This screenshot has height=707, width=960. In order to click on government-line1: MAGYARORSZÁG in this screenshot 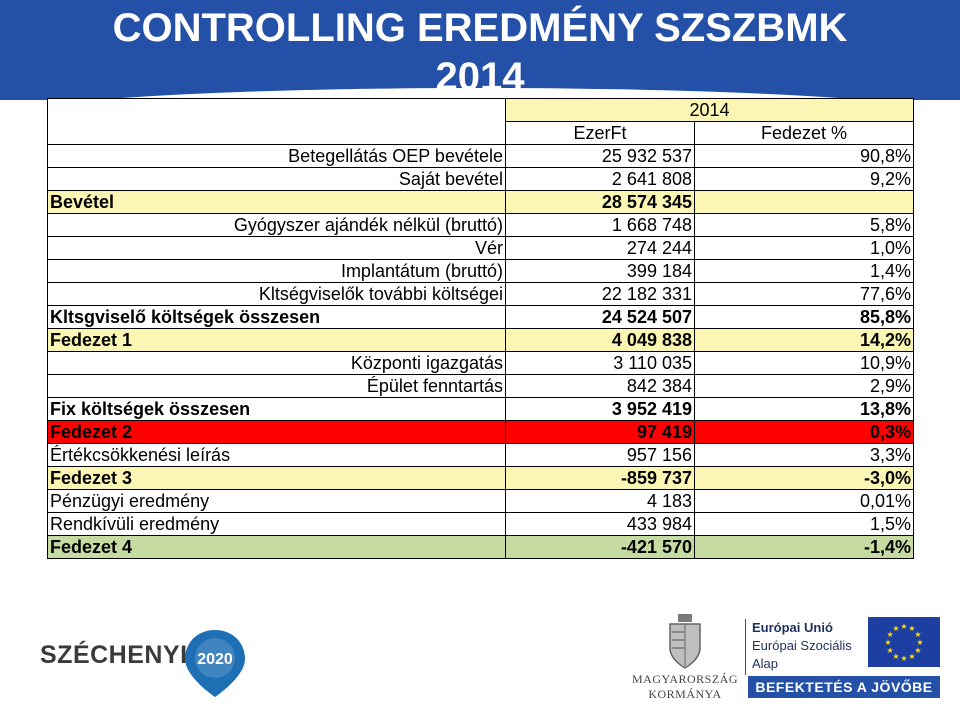, I will do `click(684, 679)`.